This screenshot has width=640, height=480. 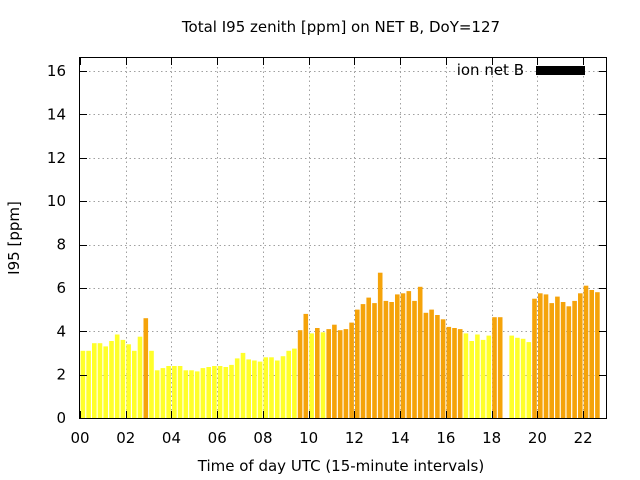 I want to click on x-tick-labels: 00 02 04 06 08 10 12 14 16 18 20 22, so click(x=331, y=438).